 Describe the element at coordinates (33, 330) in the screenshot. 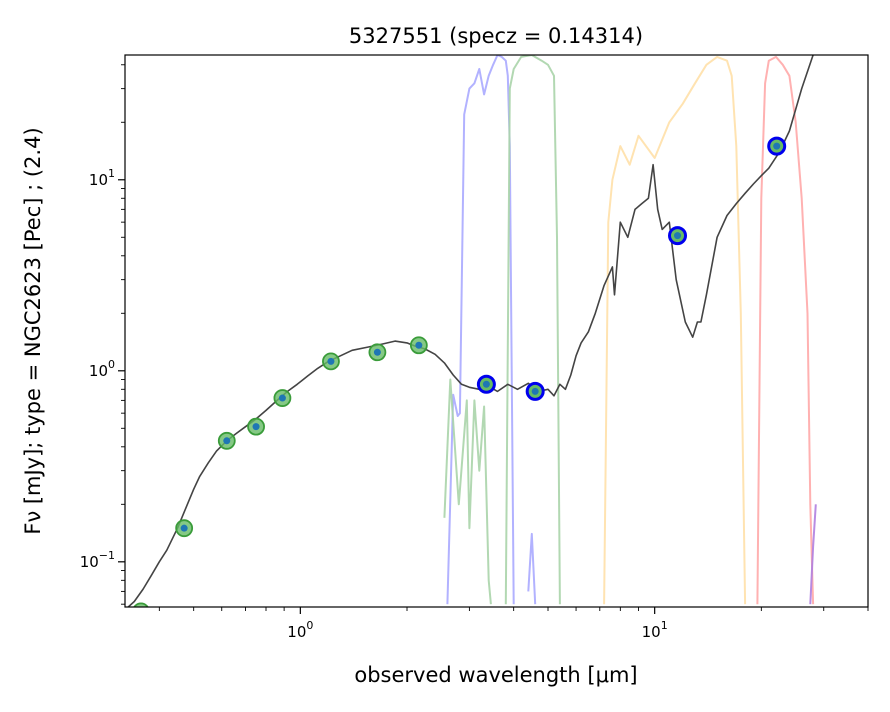

I see `y-axis-label: Fν [mJy]; type = NGC2623 [Pec] ; (2.4)` at that location.